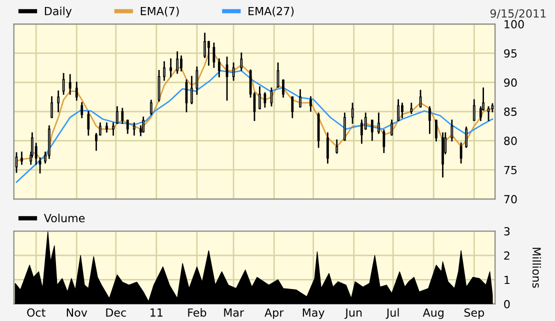 The width and height of the screenshot is (555, 321). Describe the element at coordinates (234, 312) in the screenshot. I see `x-tick-label: Mar` at that location.